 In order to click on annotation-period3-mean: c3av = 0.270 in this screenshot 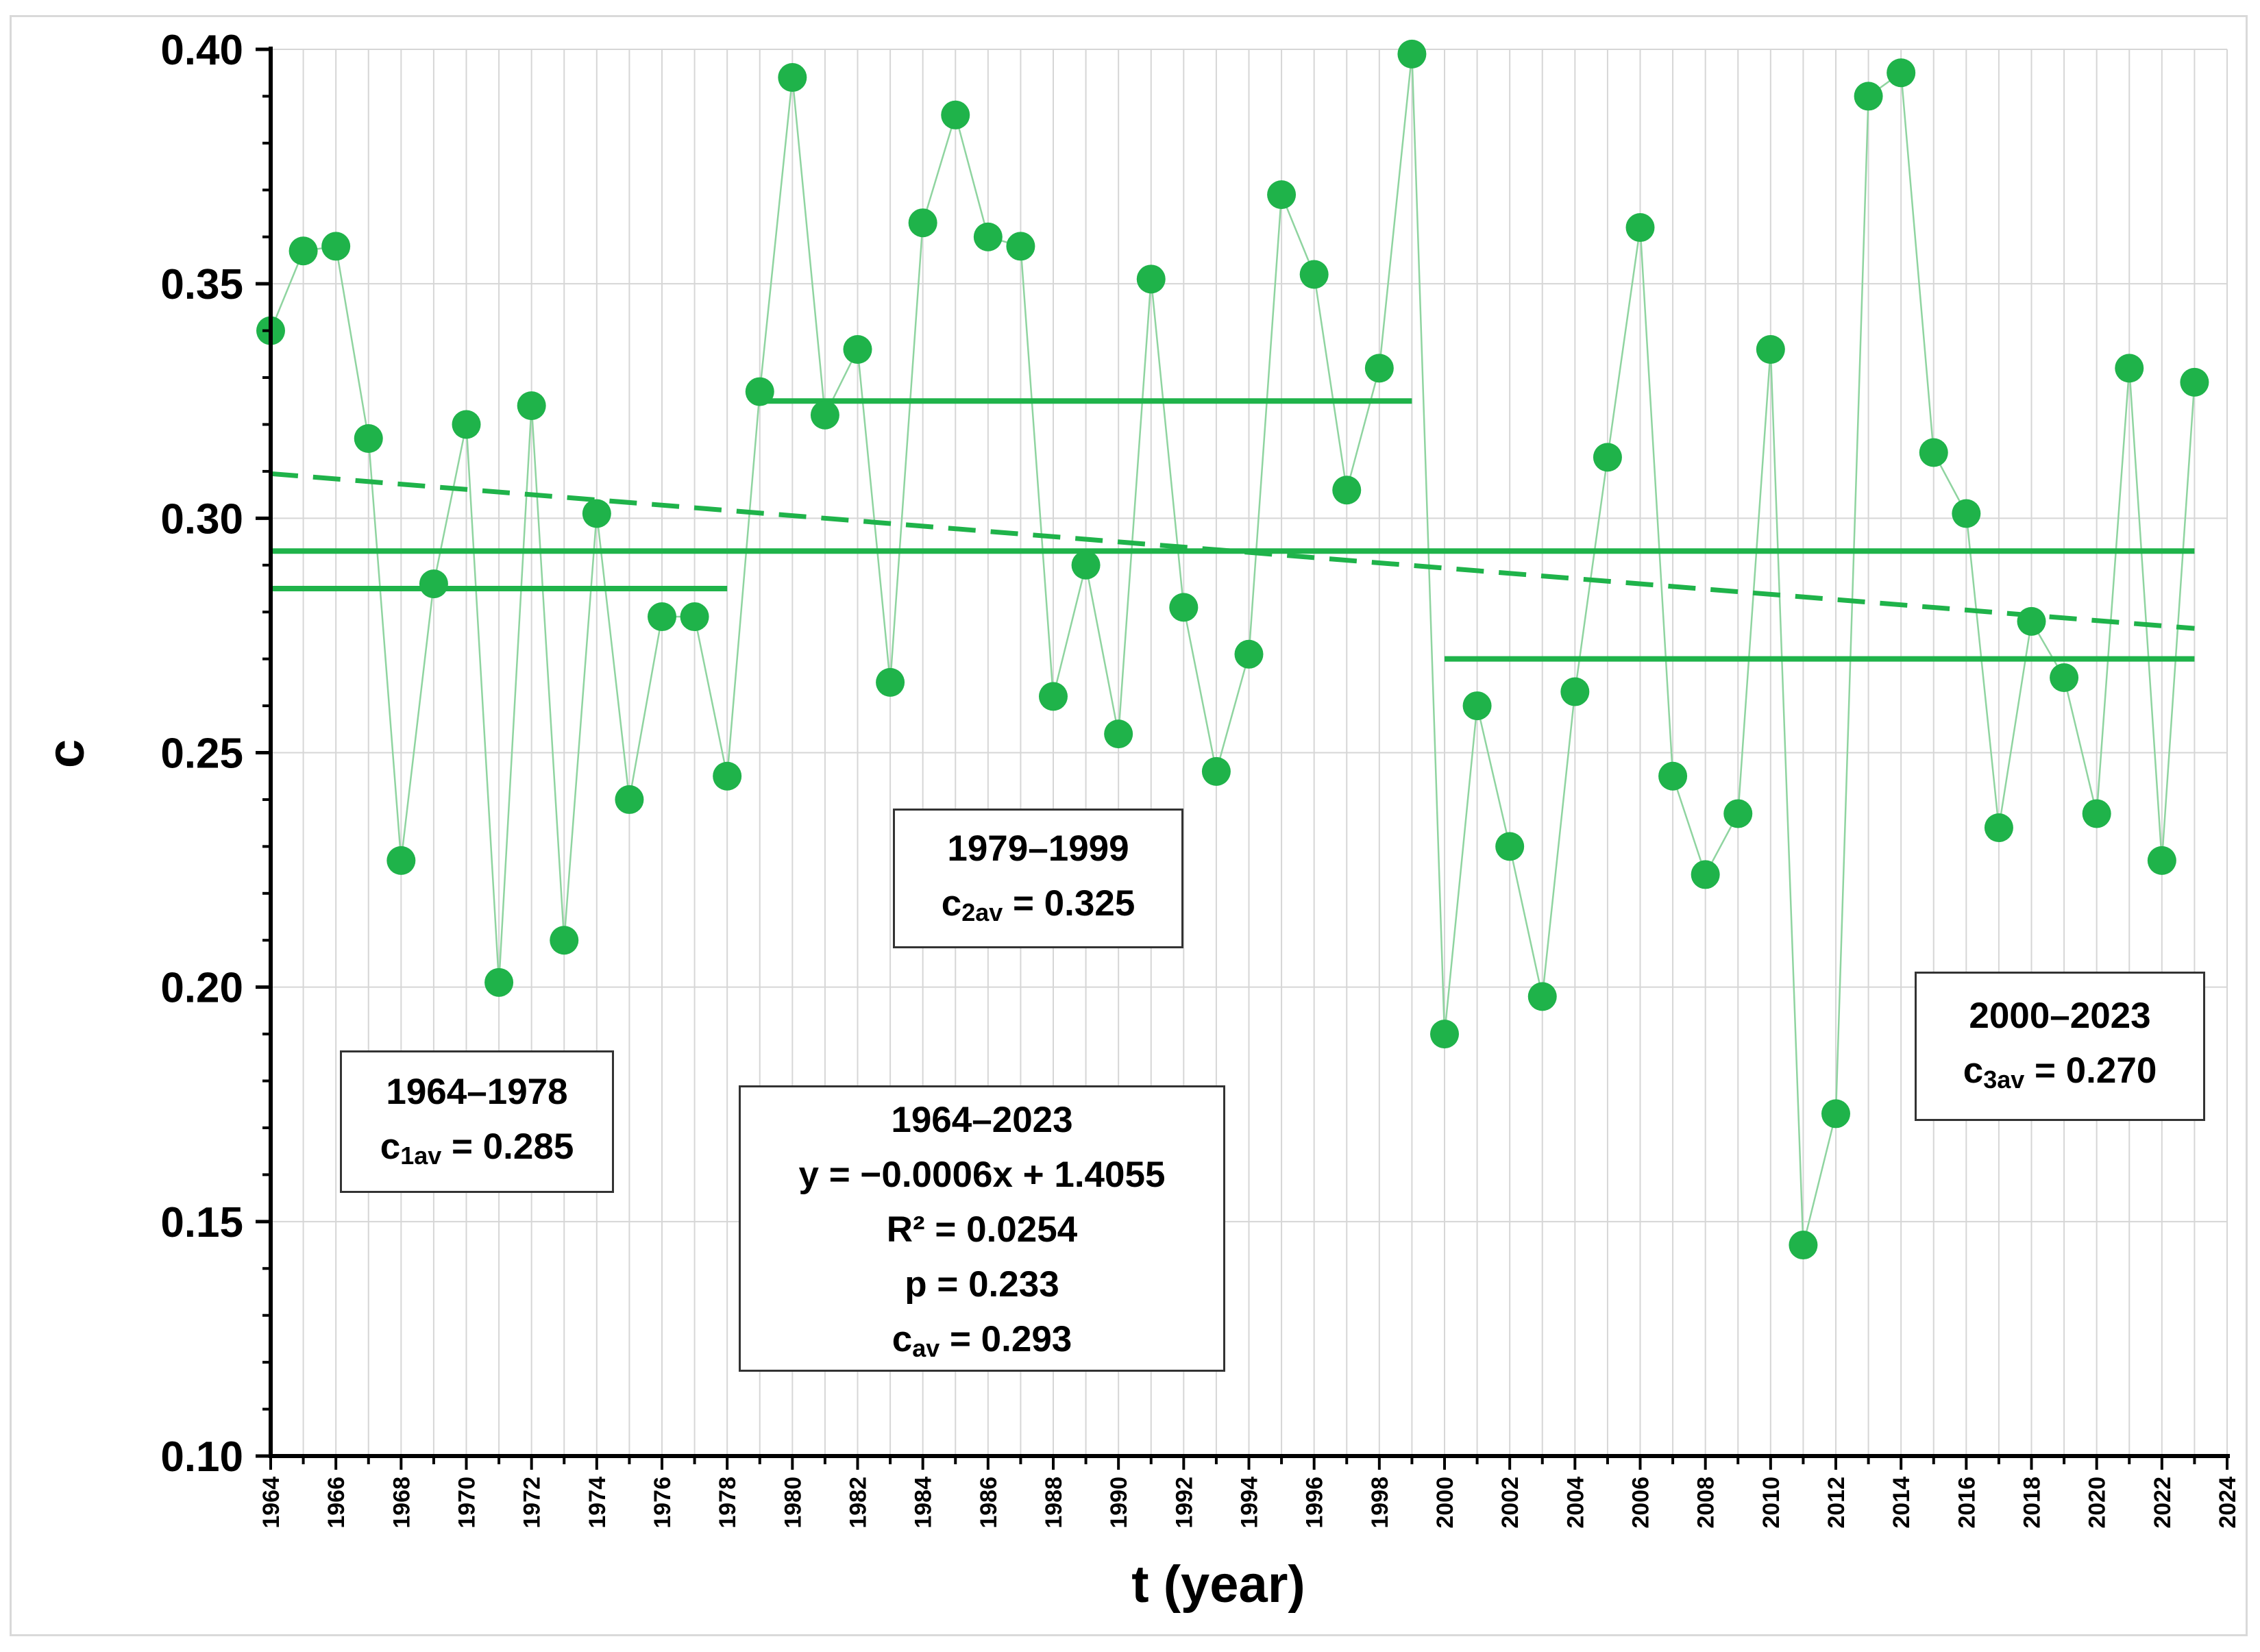, I will do `click(2060, 1072)`.